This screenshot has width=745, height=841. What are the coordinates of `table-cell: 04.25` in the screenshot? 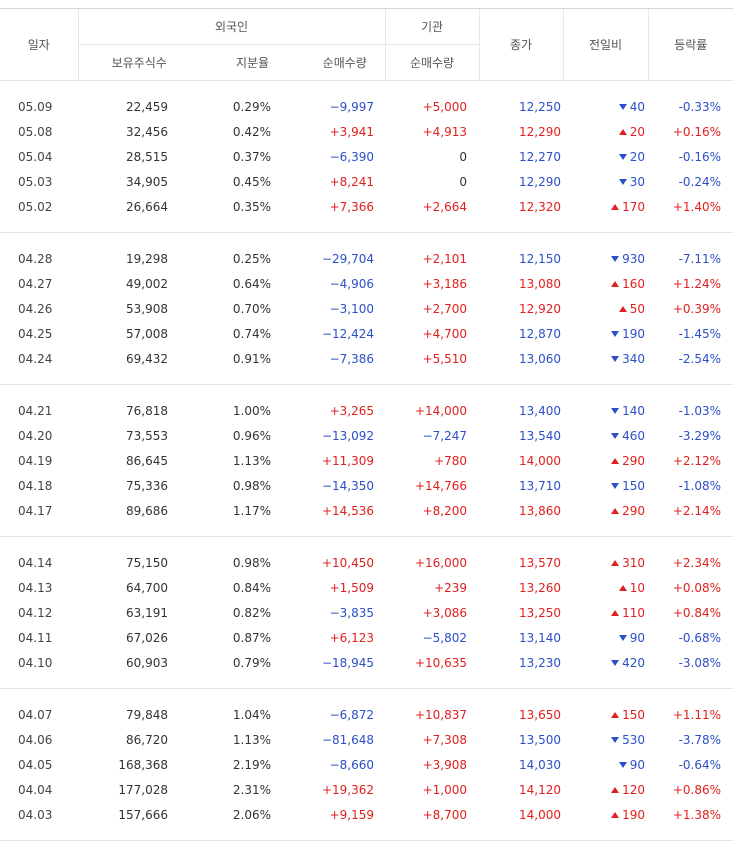 It's located at (35, 333).